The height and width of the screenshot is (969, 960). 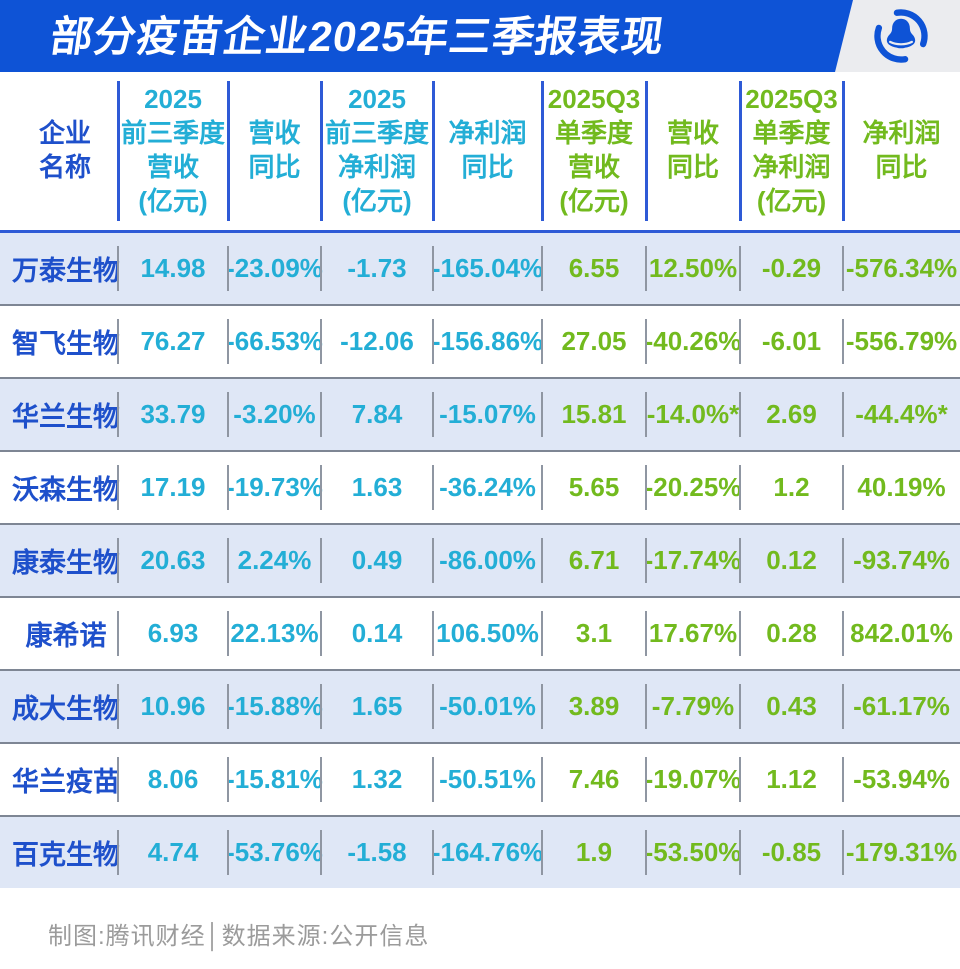 I want to click on value-cell: -19.73%, so click(x=274, y=487).